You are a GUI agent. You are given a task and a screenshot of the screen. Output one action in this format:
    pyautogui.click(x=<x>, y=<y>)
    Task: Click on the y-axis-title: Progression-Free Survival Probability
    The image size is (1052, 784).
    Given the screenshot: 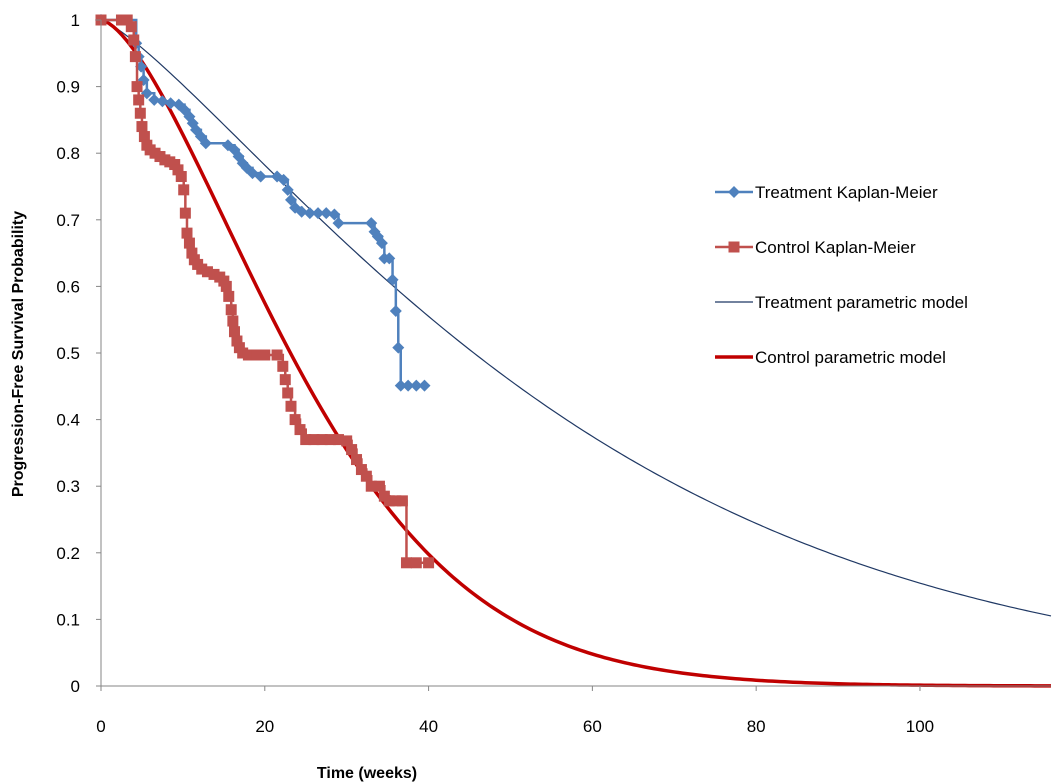 What is the action you would take?
    pyautogui.click(x=18, y=354)
    